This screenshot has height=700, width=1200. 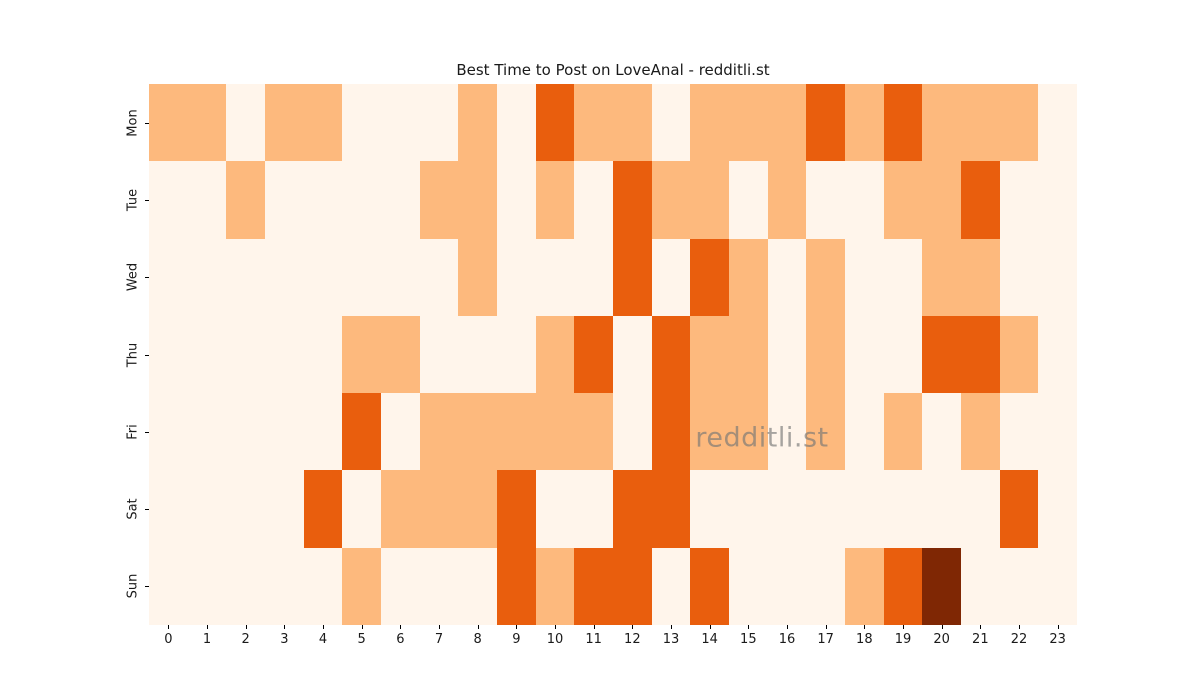 What do you see at coordinates (1057, 639) in the screenshot?
I see `x-tick-label: 23` at bounding box center [1057, 639].